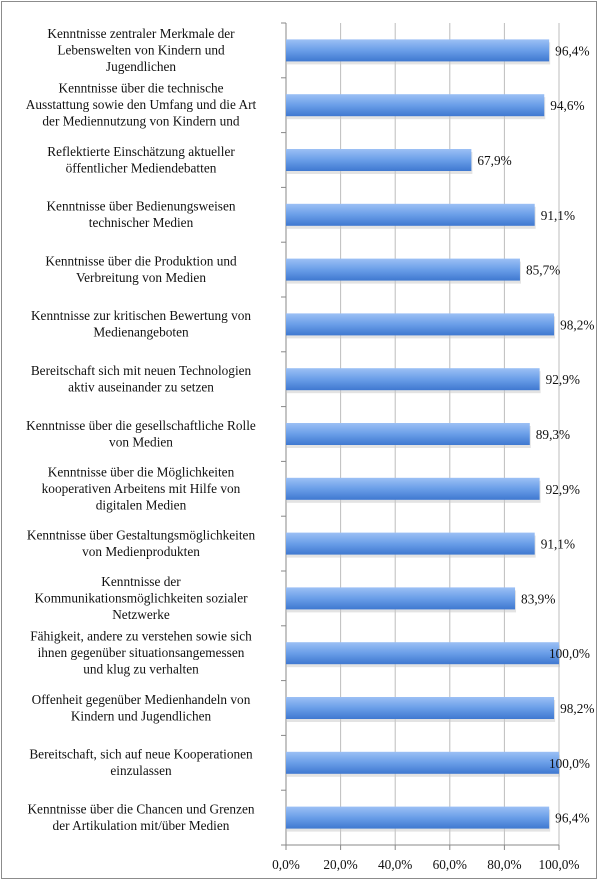  Describe the element at coordinates (140, 88) in the screenshot. I see `category-label: Kenntnisse über die technische` at that location.